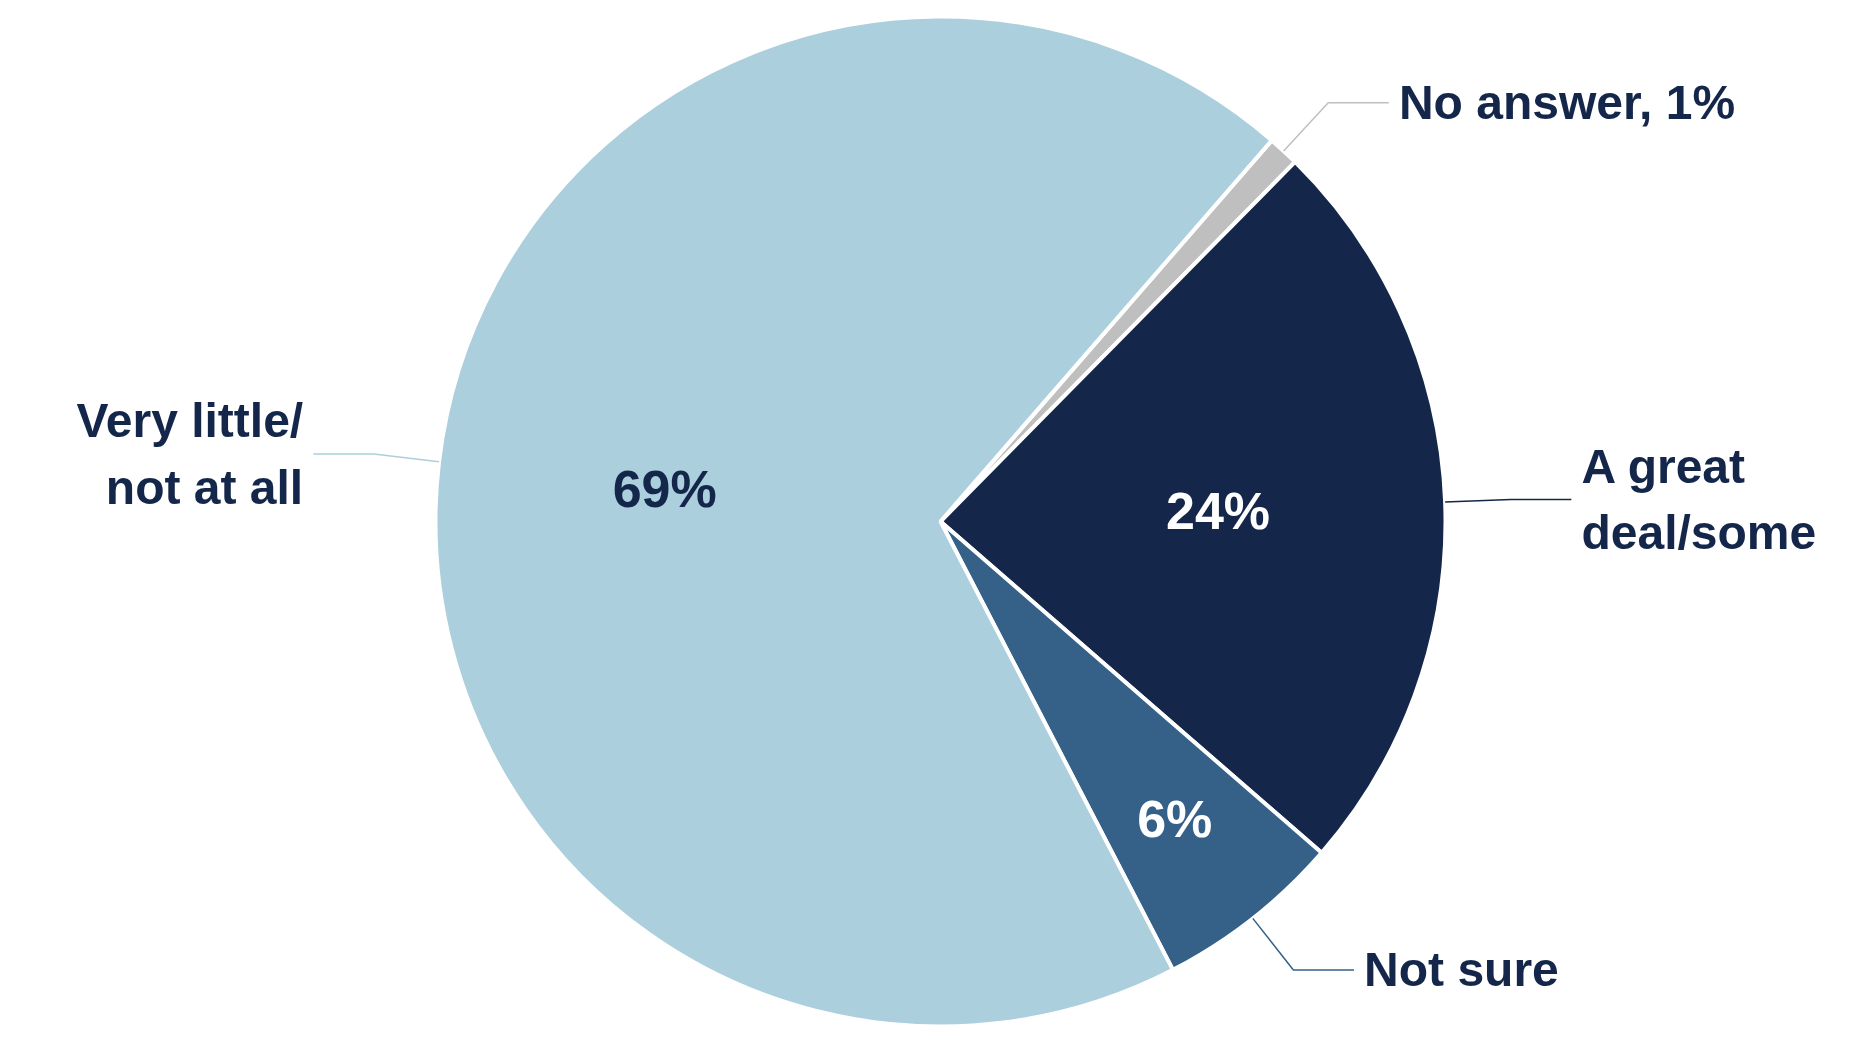  Describe the element at coordinates (1218, 510) in the screenshot. I see `data-label: 24%` at that location.